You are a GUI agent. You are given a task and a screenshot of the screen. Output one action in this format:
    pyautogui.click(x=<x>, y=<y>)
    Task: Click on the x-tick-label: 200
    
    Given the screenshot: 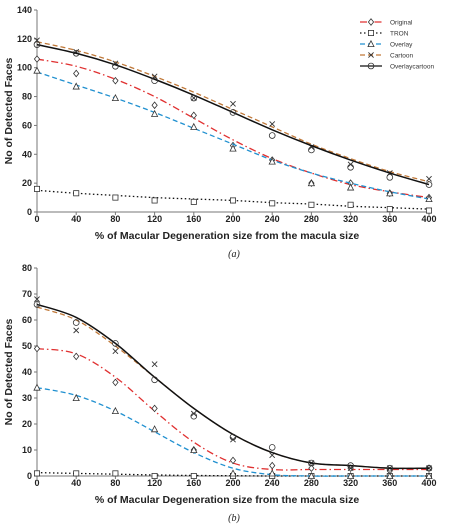 What is the action you would take?
    pyautogui.click(x=232, y=483)
    